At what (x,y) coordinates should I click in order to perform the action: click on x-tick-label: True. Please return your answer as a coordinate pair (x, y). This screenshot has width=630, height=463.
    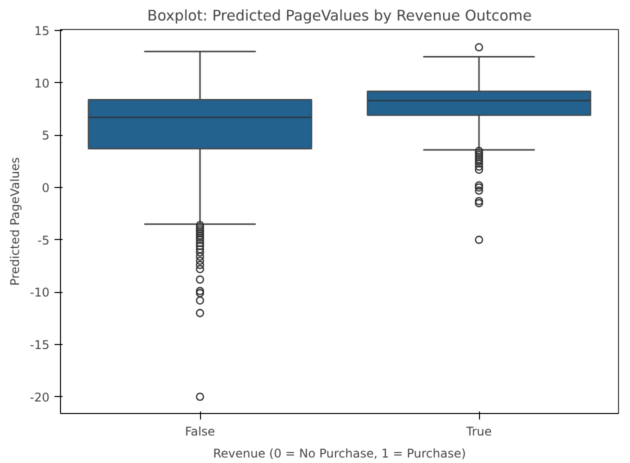
    Looking at the image, I should click on (478, 431).